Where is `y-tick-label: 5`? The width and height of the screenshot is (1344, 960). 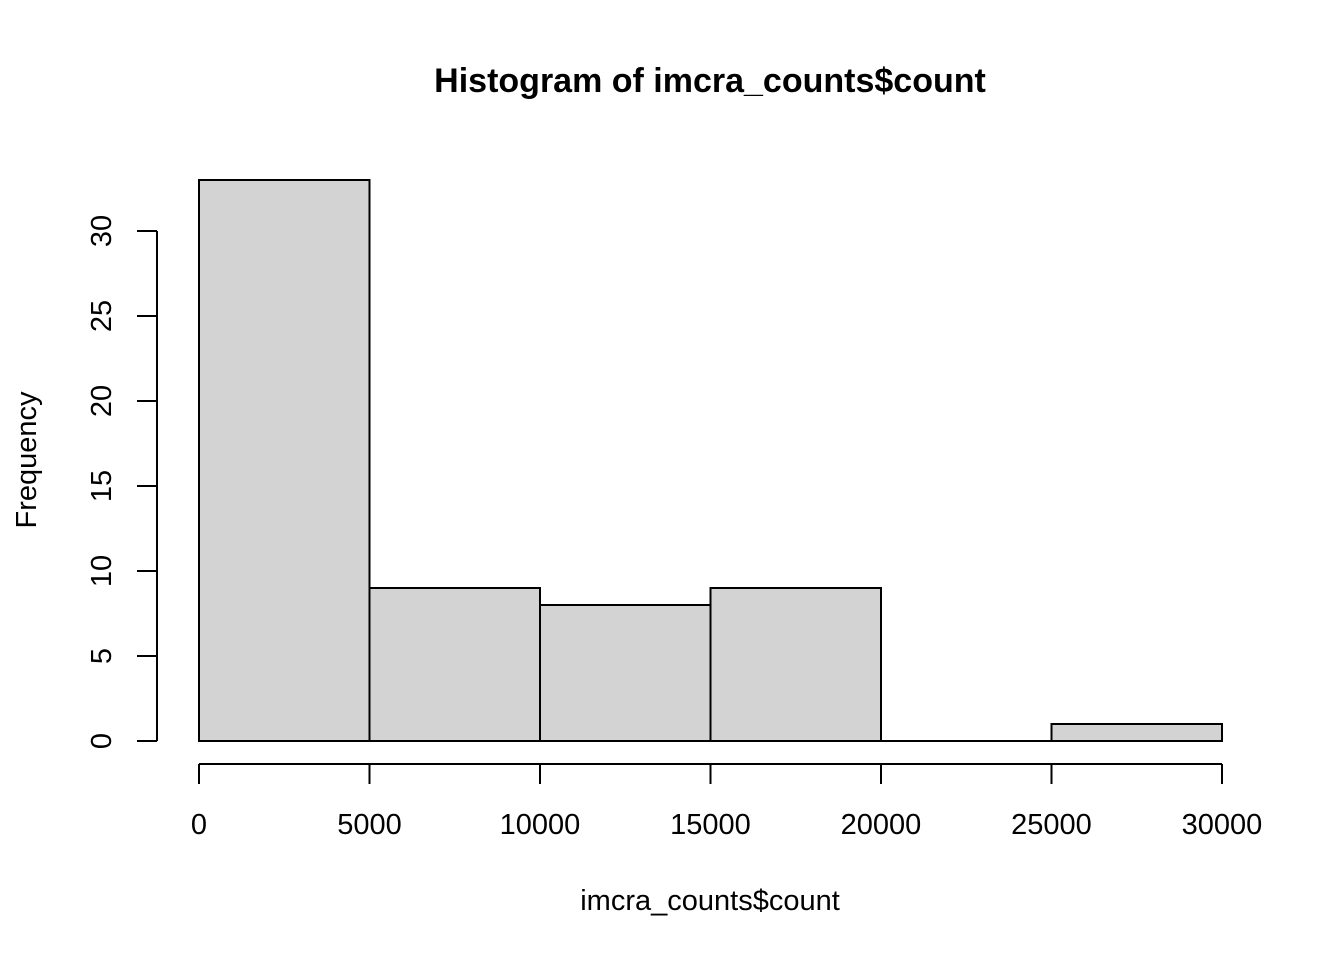
y-tick-label: 5 is located at coordinates (102, 656).